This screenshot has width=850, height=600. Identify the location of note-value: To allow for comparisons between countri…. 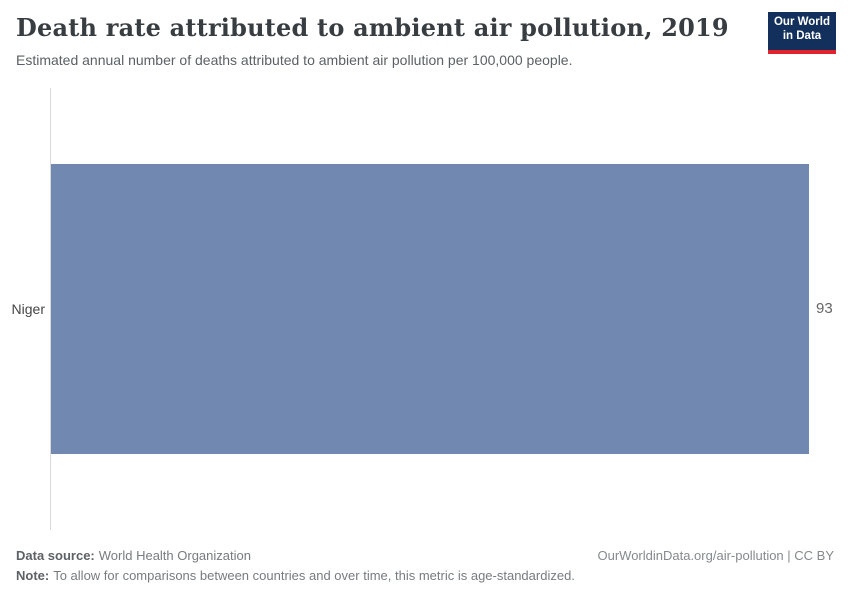
(314, 575).